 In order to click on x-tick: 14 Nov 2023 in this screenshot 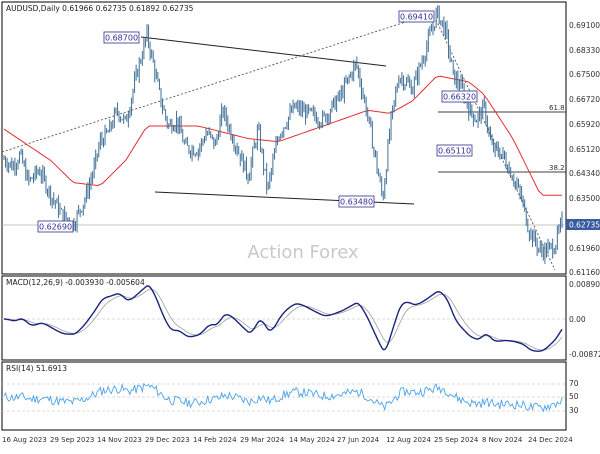, I will do `click(119, 440)`.